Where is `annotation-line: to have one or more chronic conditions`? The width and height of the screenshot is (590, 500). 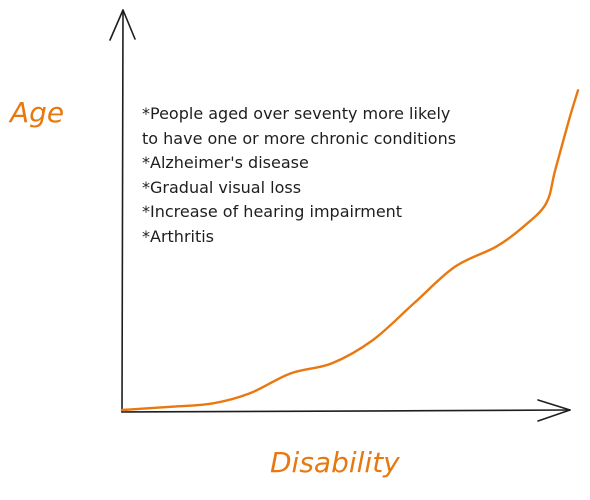
annotation-line: to have one or more chronic conditions is located at coordinates (299, 138).